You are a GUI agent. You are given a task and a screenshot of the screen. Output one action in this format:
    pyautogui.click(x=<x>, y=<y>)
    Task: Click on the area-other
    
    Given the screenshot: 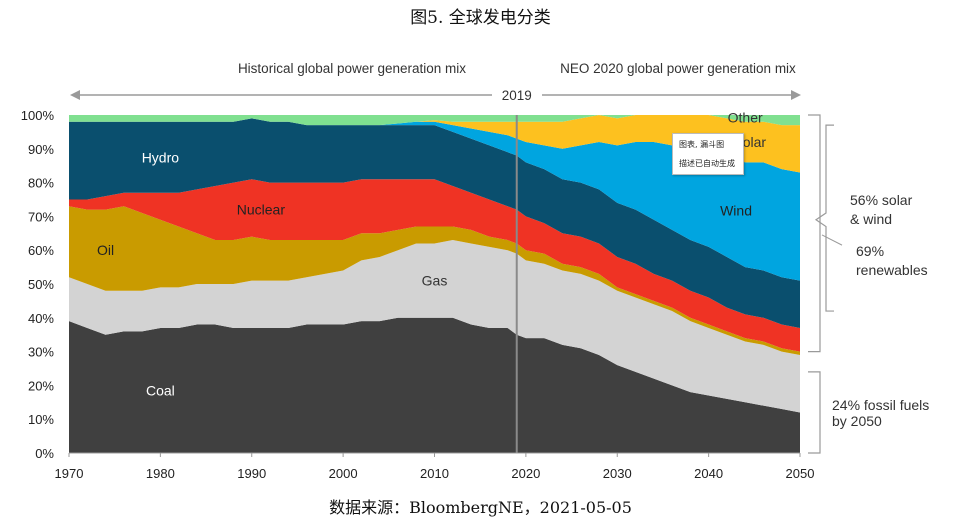 What is the action you would take?
    pyautogui.click(x=434, y=120)
    